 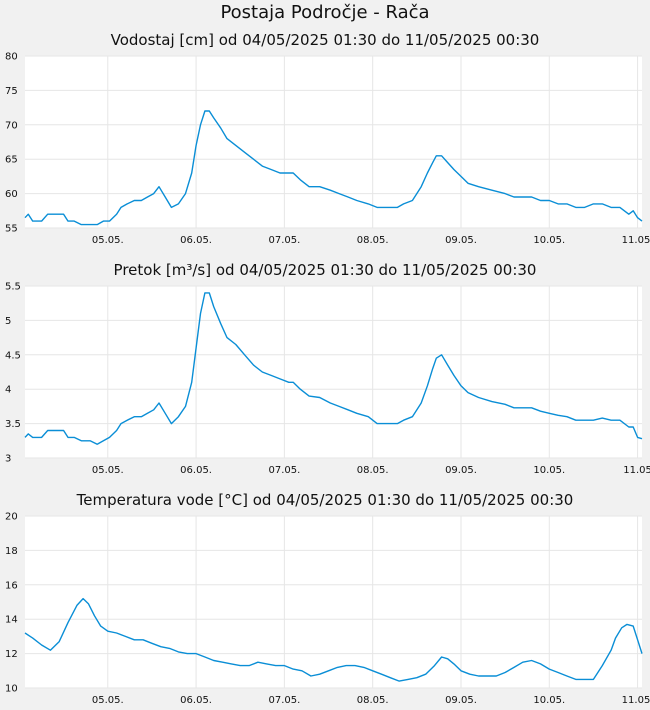 I want to click on water-temperature-y-tick-label: 12, so click(x=11, y=654).